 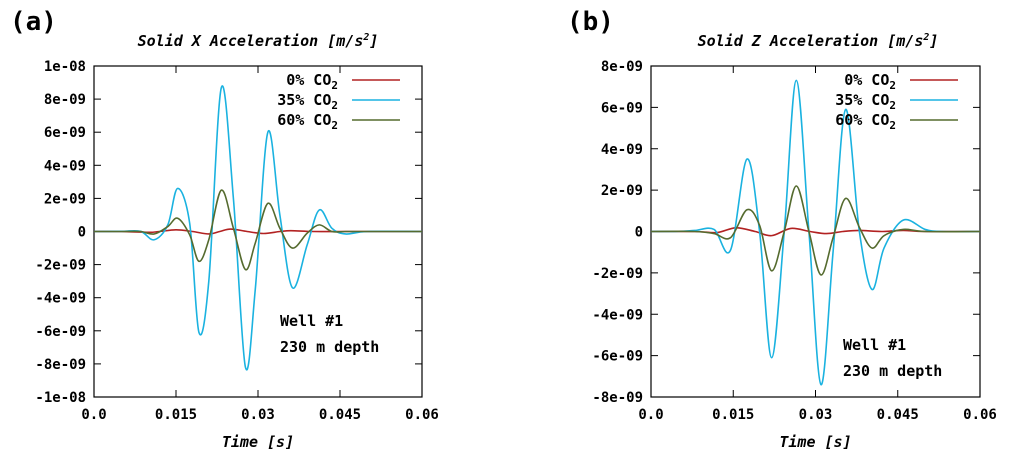 I want to click on panel-label: (b), so click(x=590, y=22).